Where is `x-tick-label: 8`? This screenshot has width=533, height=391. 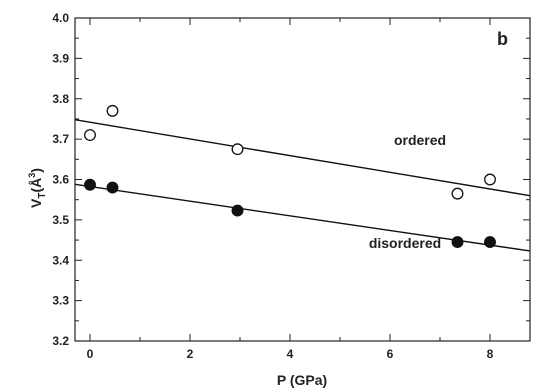
x-tick-label: 8 is located at coordinates (490, 354).